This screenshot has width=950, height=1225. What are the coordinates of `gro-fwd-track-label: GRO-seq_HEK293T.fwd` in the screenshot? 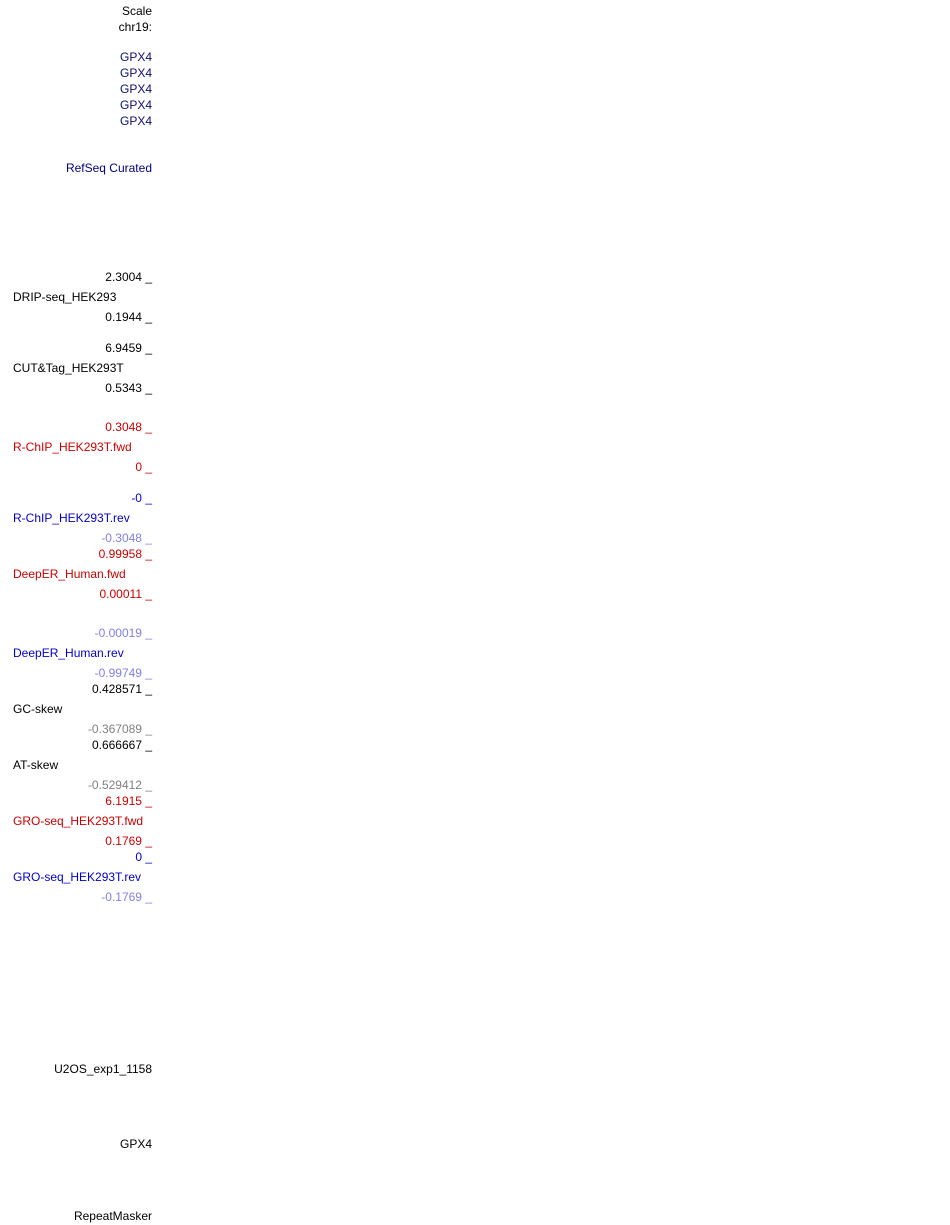 It's located at (78, 821).